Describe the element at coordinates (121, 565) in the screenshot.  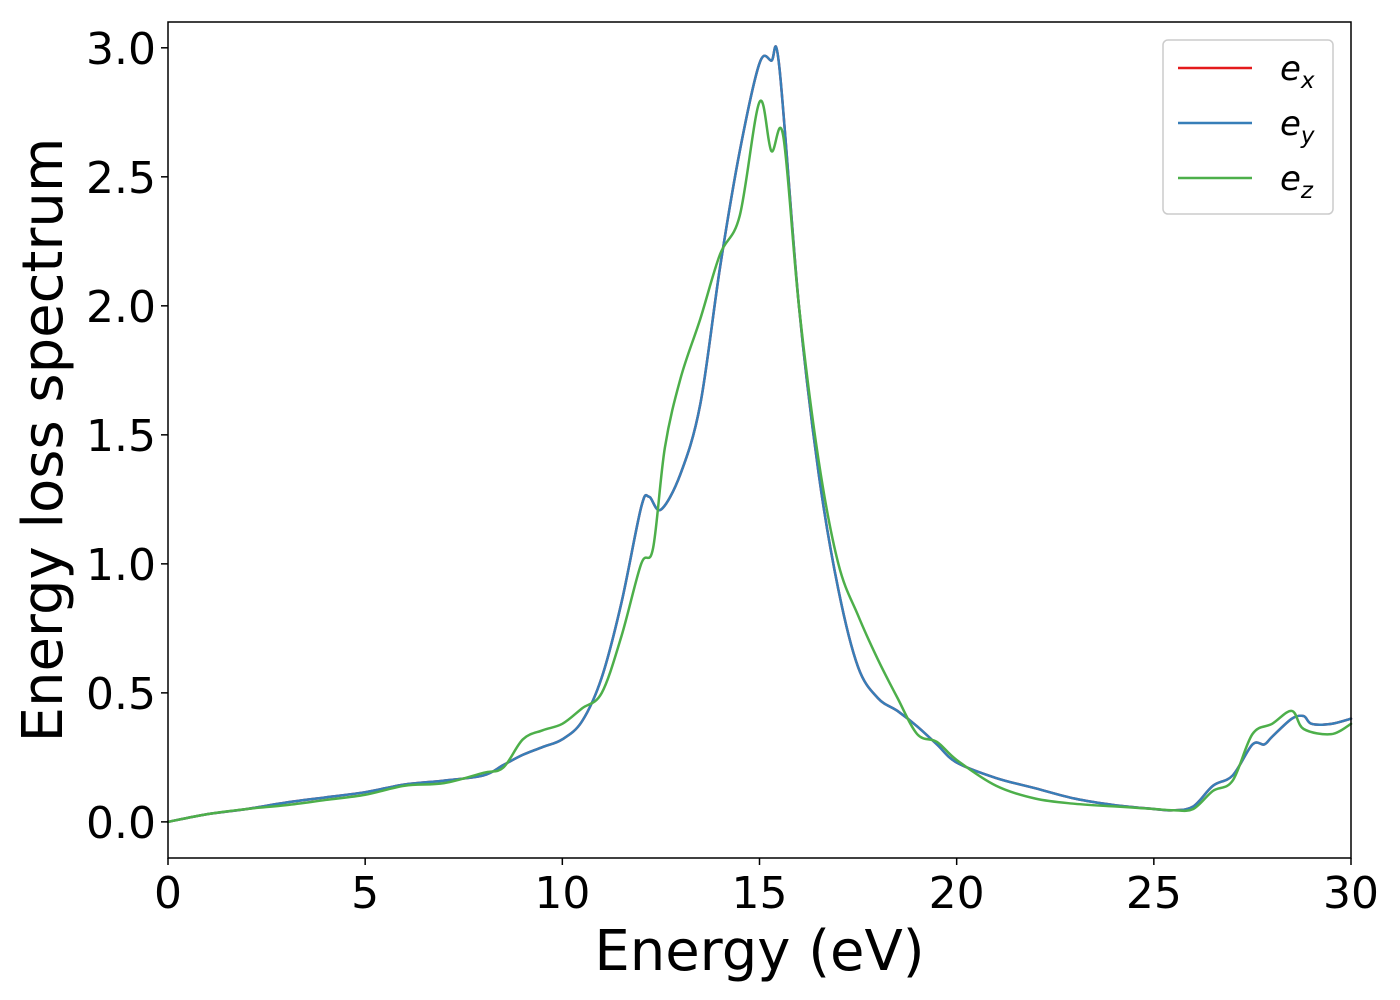
I see `y-tick-label: 1.0` at that location.